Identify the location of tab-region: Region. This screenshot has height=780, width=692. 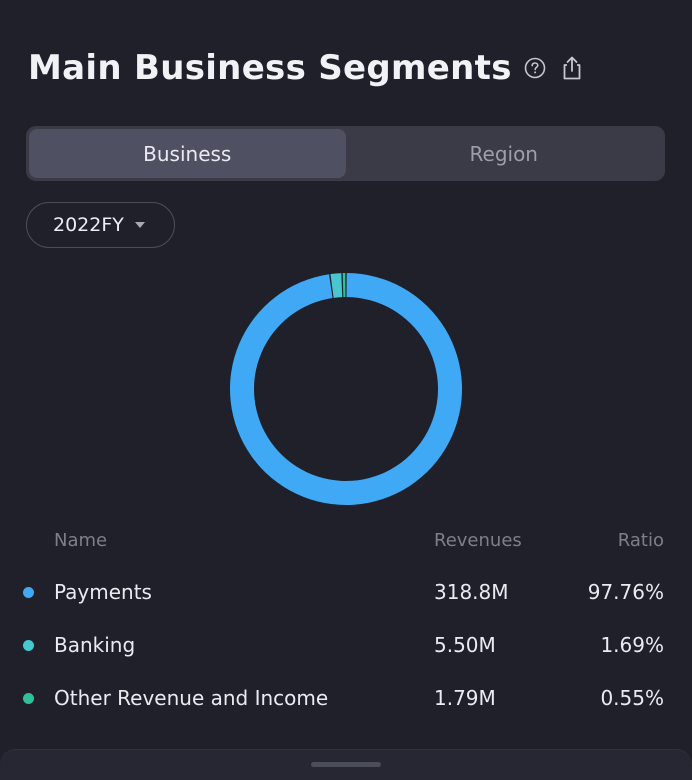
(503, 153).